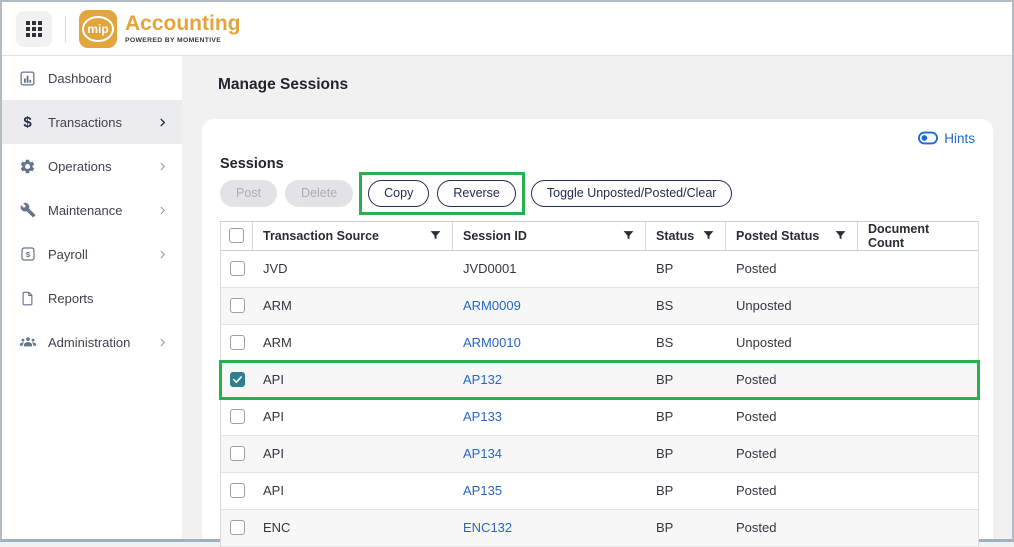 This screenshot has width=1014, height=547. Describe the element at coordinates (85, 122) in the screenshot. I see `sidebar-item-label: Transactions` at that location.